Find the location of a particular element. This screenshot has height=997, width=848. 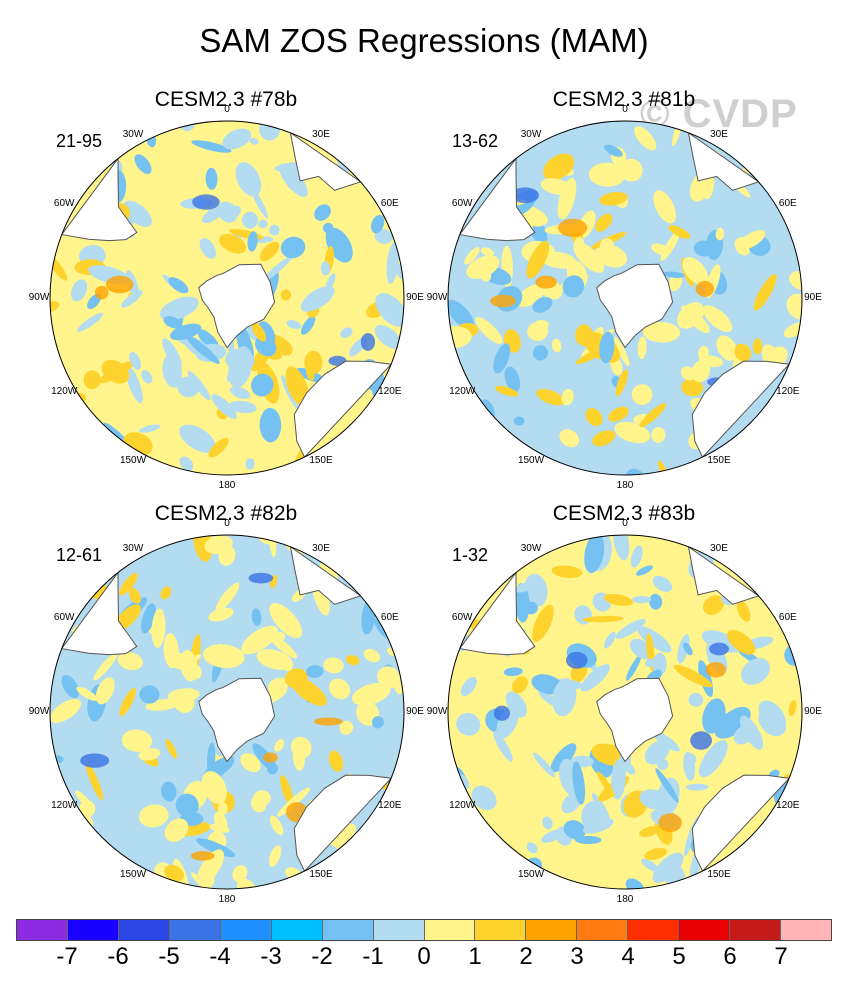

polar-map is located at coordinates (625, 298).